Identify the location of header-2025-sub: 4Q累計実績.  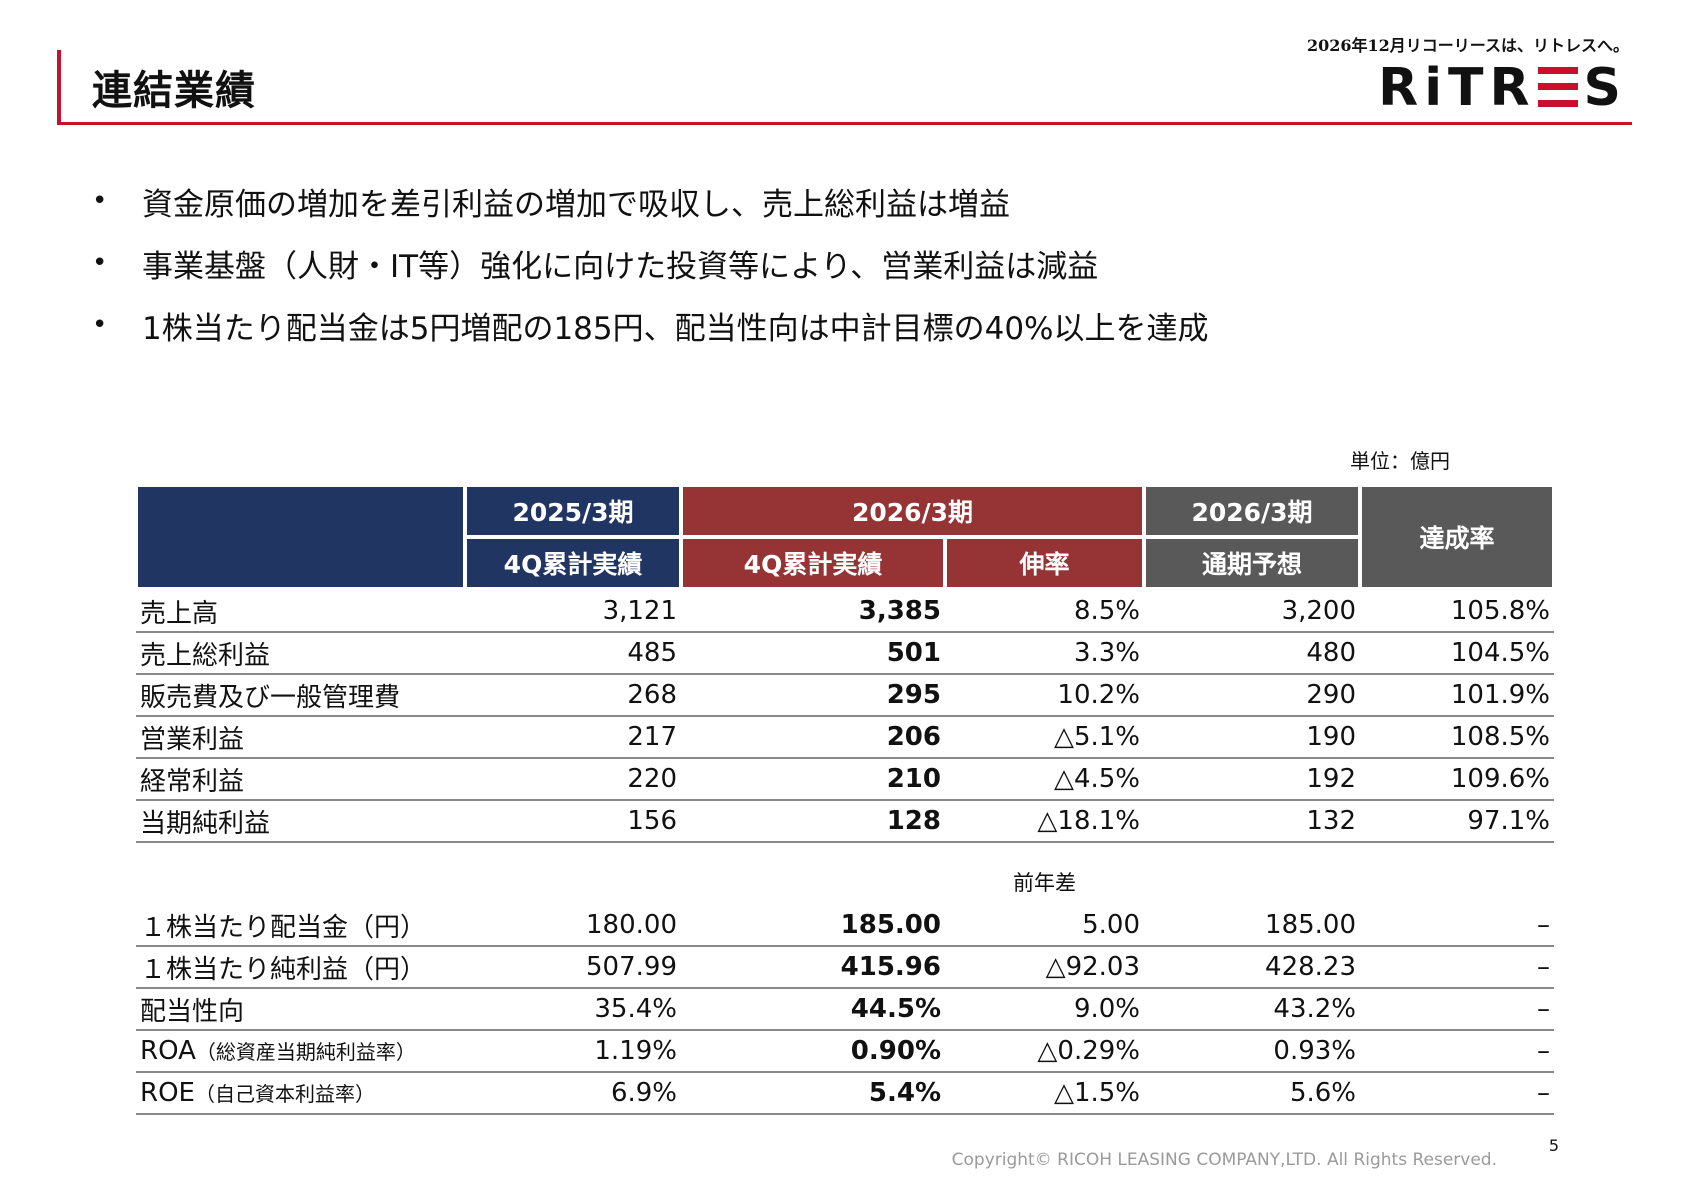
(573, 563).